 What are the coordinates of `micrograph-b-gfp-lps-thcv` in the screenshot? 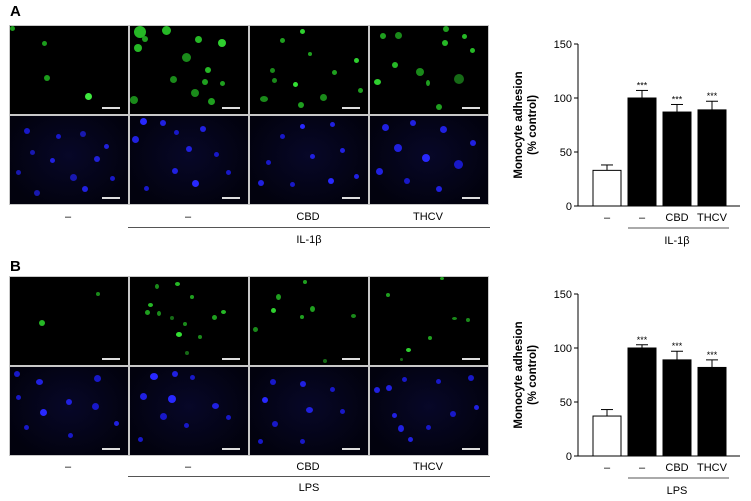 It's located at (429, 321).